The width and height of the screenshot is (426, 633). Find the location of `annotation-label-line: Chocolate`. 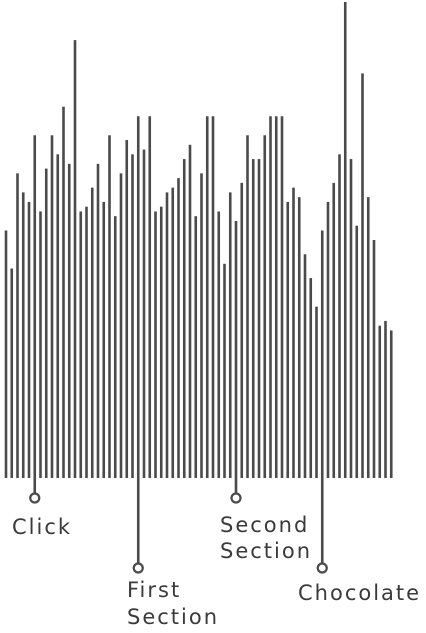

annotation-label-line: Chocolate is located at coordinates (359, 593).